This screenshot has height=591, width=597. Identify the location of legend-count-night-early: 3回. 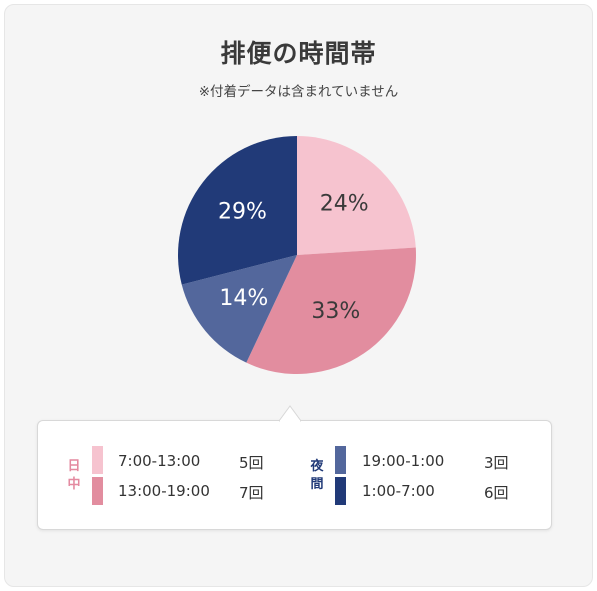
(496, 463).